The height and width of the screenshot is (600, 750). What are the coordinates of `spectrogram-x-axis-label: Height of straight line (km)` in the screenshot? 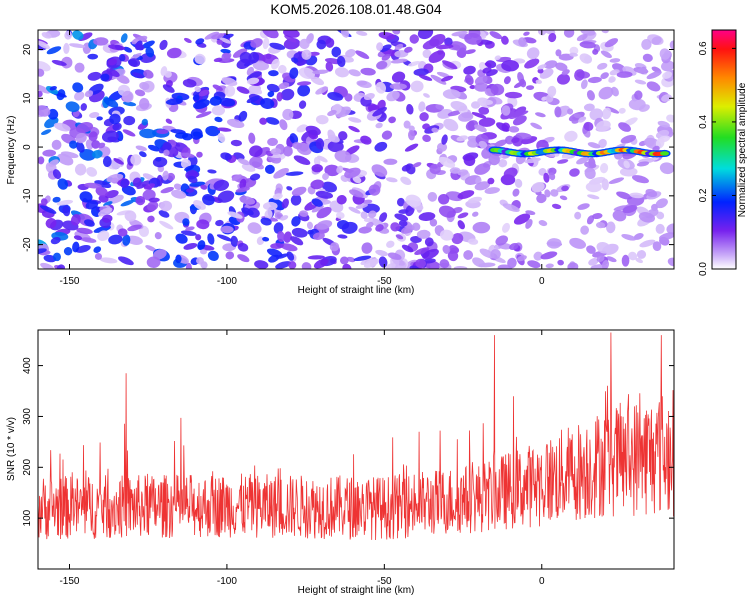 It's located at (356, 290).